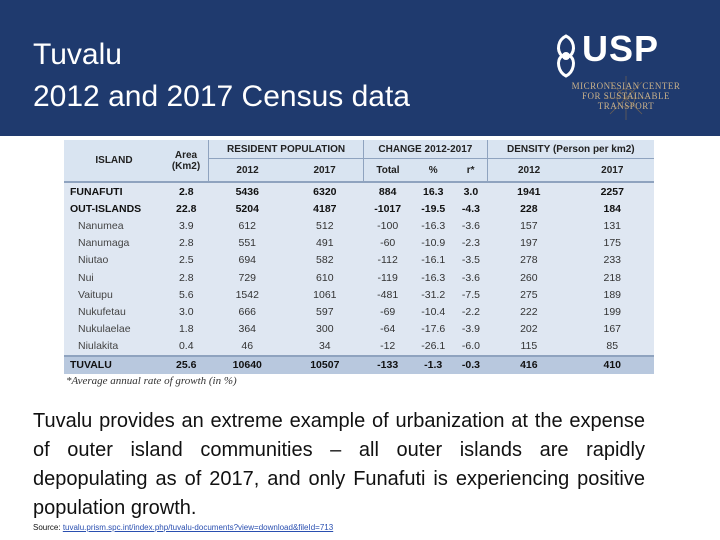  I want to click on cell-pop-2012: 666, so click(247, 312).